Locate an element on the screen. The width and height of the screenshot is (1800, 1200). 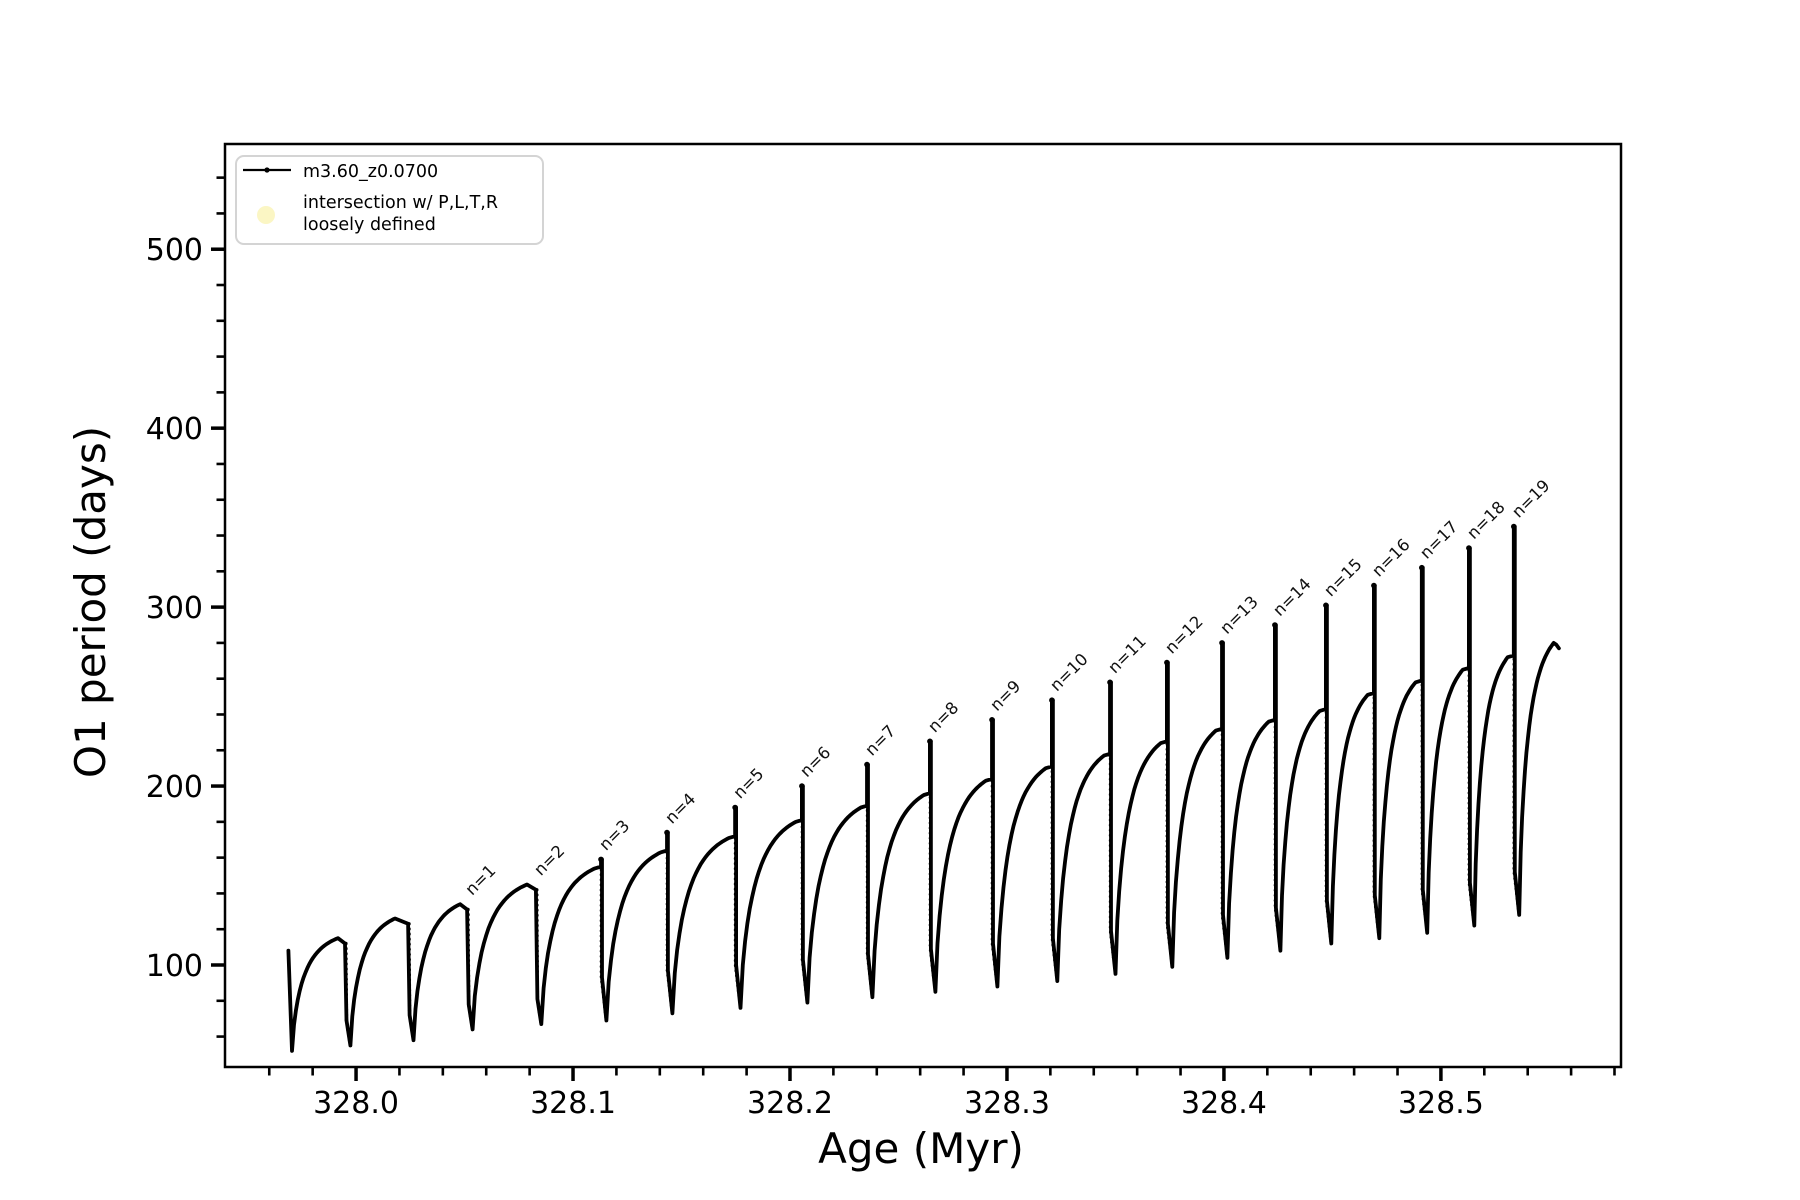
legend-frame is located at coordinates (389, 200).